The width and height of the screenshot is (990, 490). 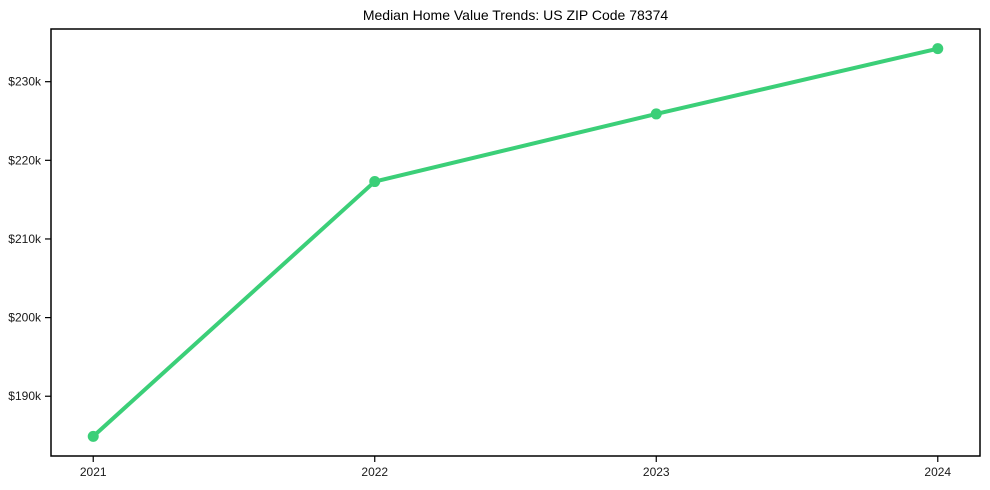 I want to click on data-point-2022, so click(x=375, y=182).